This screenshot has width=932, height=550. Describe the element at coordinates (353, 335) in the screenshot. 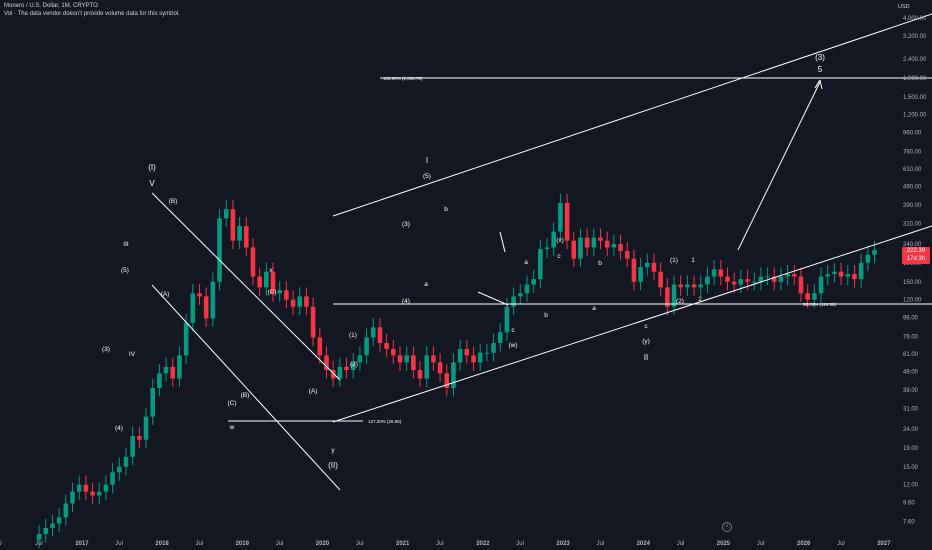

I see `wave-label: (1)` at that location.